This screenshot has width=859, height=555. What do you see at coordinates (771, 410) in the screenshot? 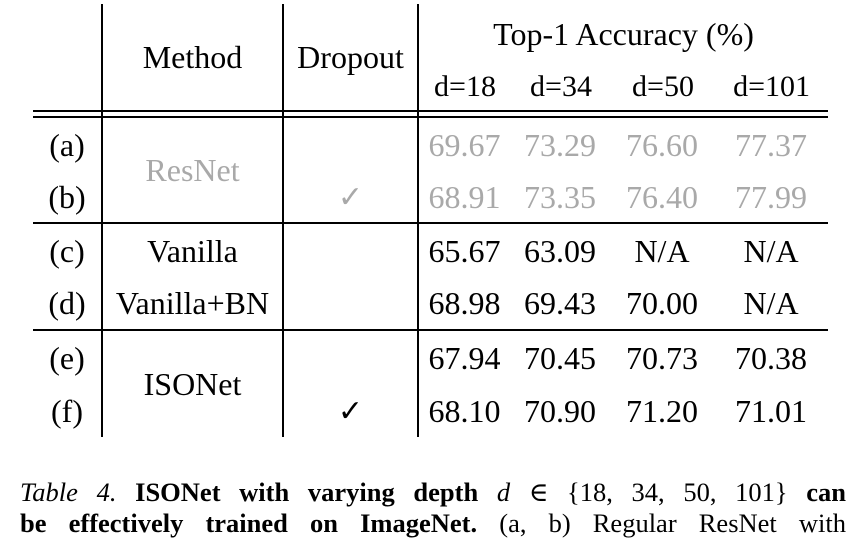
I see `accuracy-value: 71.01` at bounding box center [771, 410].